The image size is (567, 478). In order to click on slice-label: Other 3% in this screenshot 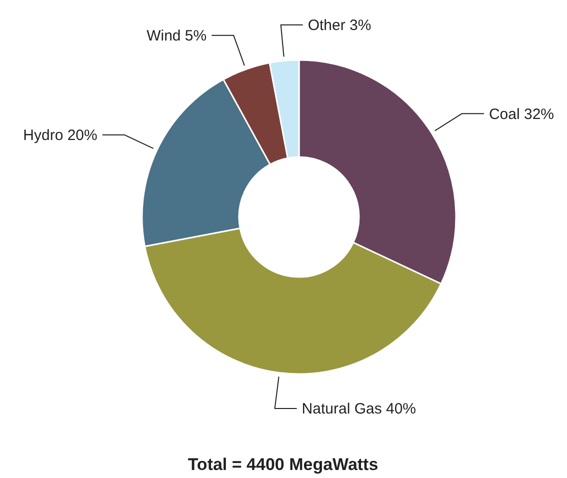, I will do `click(340, 25)`.